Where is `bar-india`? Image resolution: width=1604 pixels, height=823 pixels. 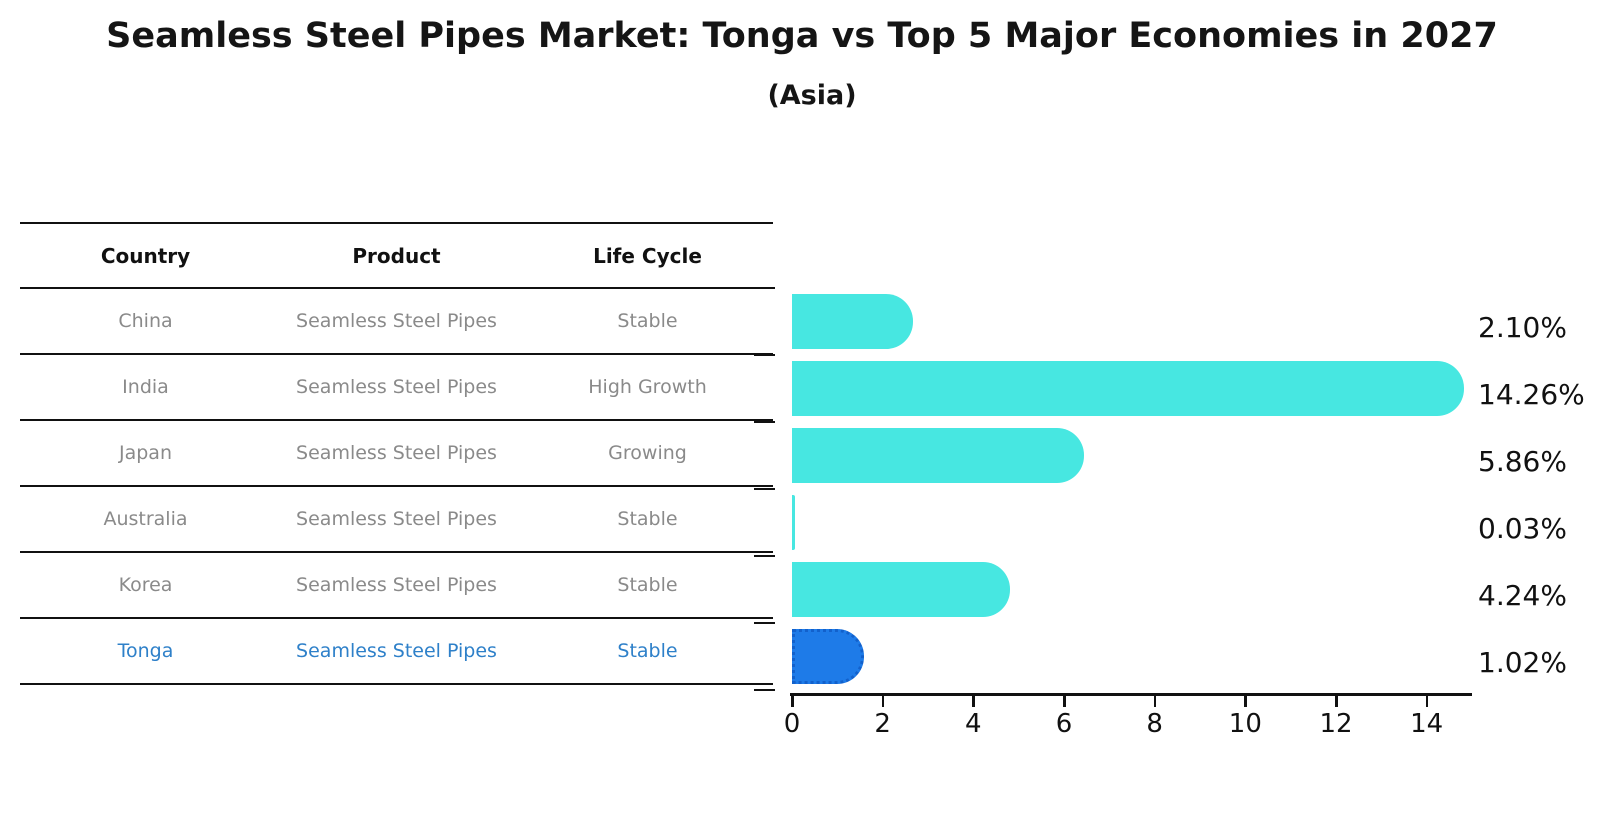 bar-india is located at coordinates (1128, 388).